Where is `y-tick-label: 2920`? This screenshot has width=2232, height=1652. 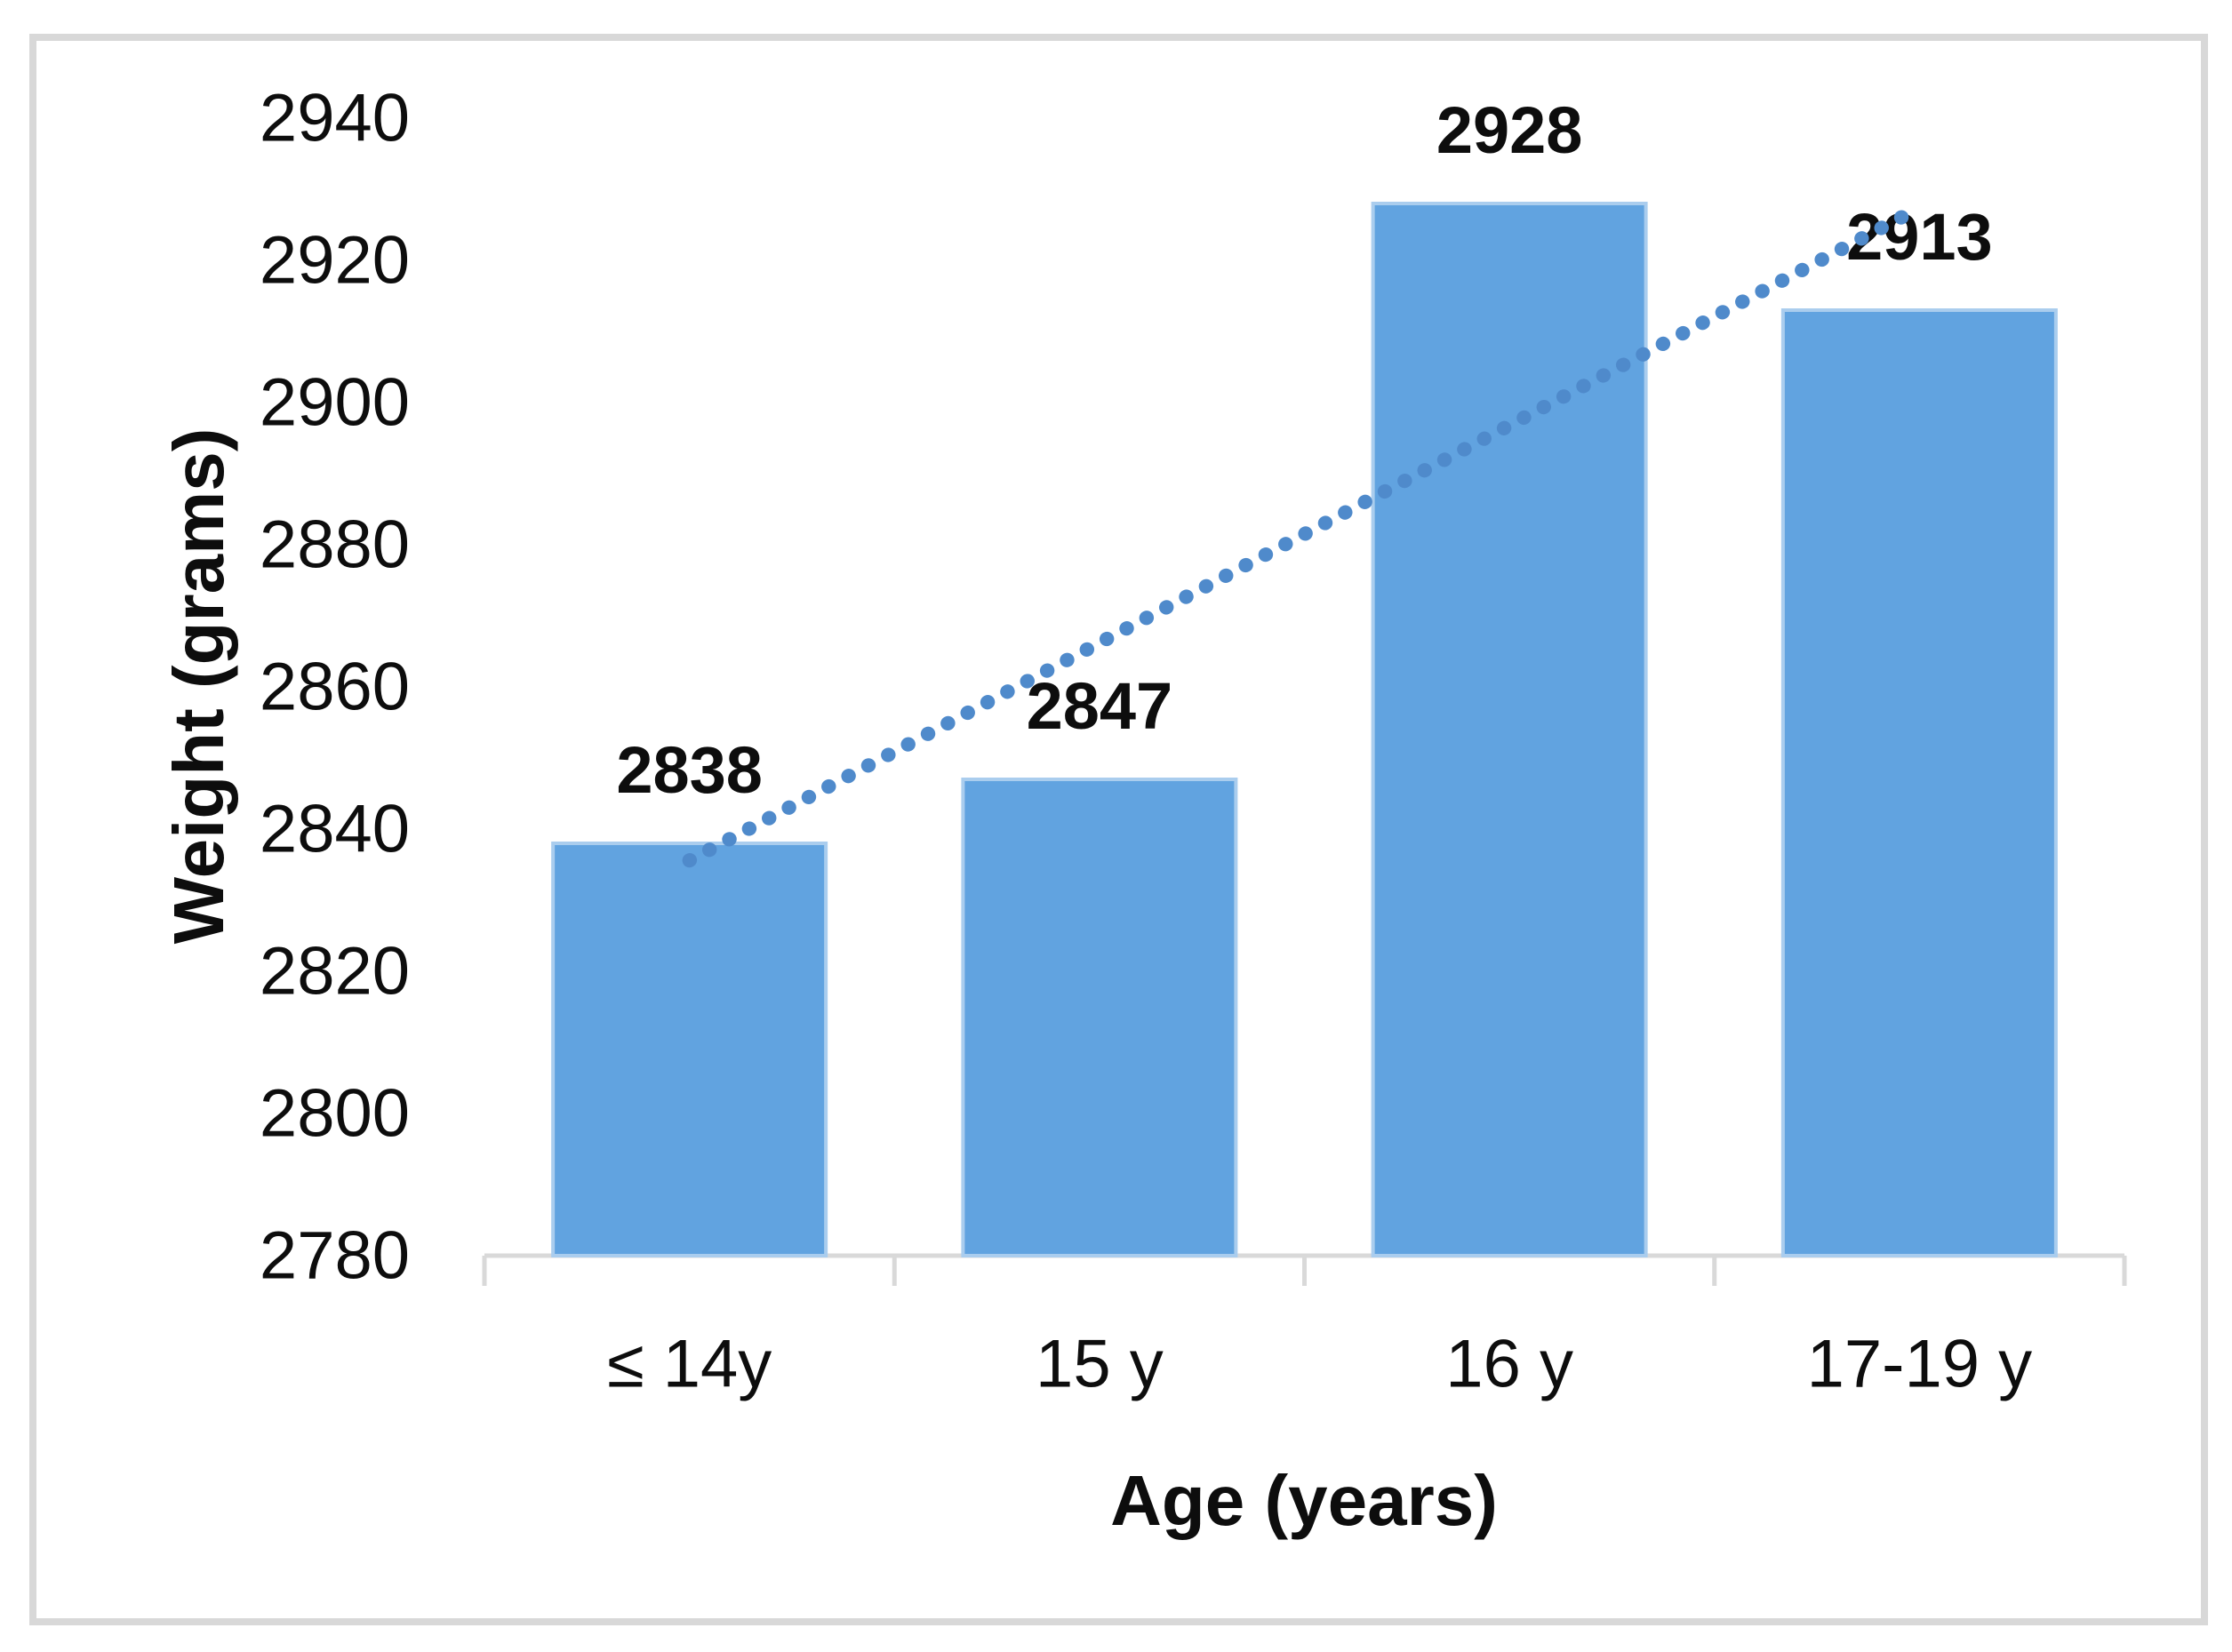 y-tick-label: 2920 is located at coordinates (335, 261).